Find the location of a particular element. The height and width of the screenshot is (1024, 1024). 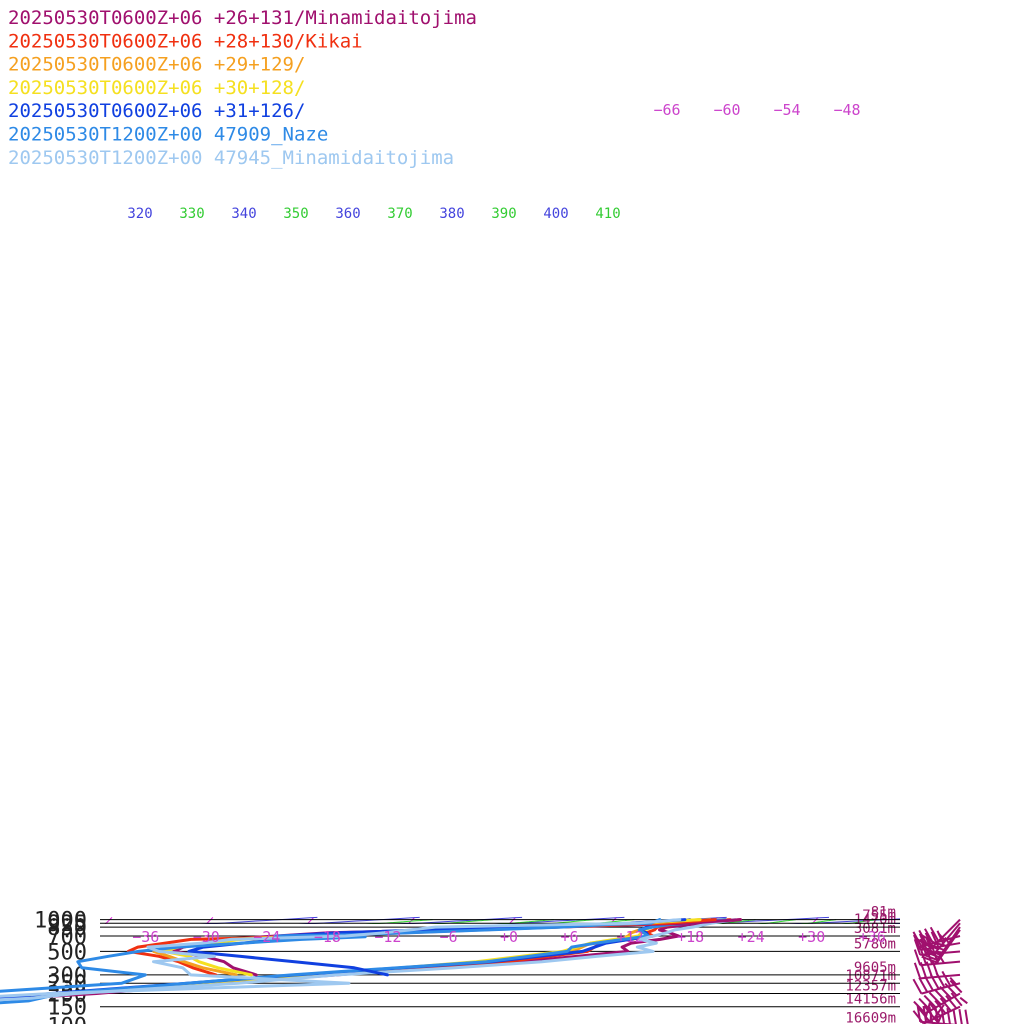

theta-label: 410 is located at coordinates (607, 214).